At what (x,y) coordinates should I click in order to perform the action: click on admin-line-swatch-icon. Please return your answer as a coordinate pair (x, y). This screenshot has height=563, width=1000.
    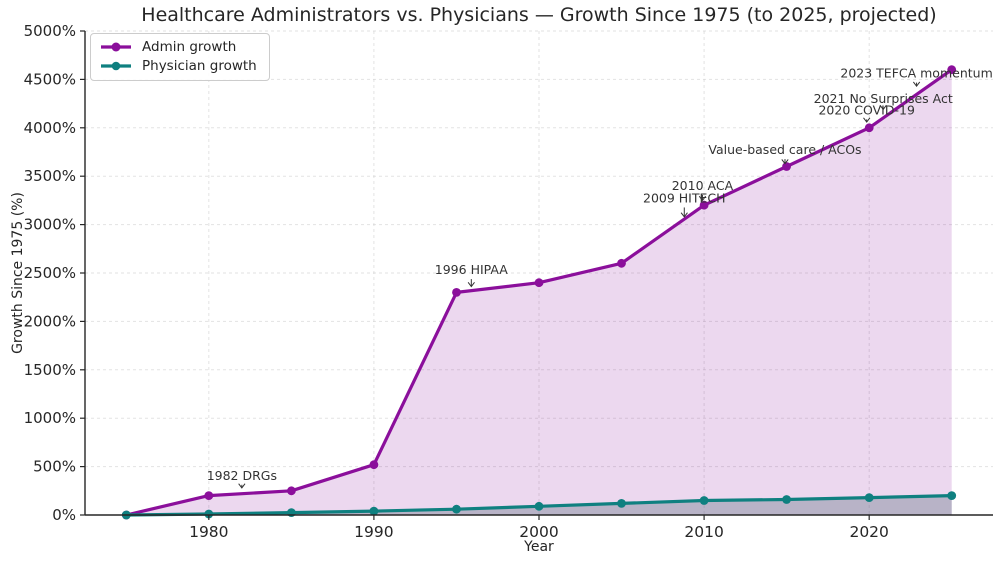
    Looking at the image, I should click on (116, 47).